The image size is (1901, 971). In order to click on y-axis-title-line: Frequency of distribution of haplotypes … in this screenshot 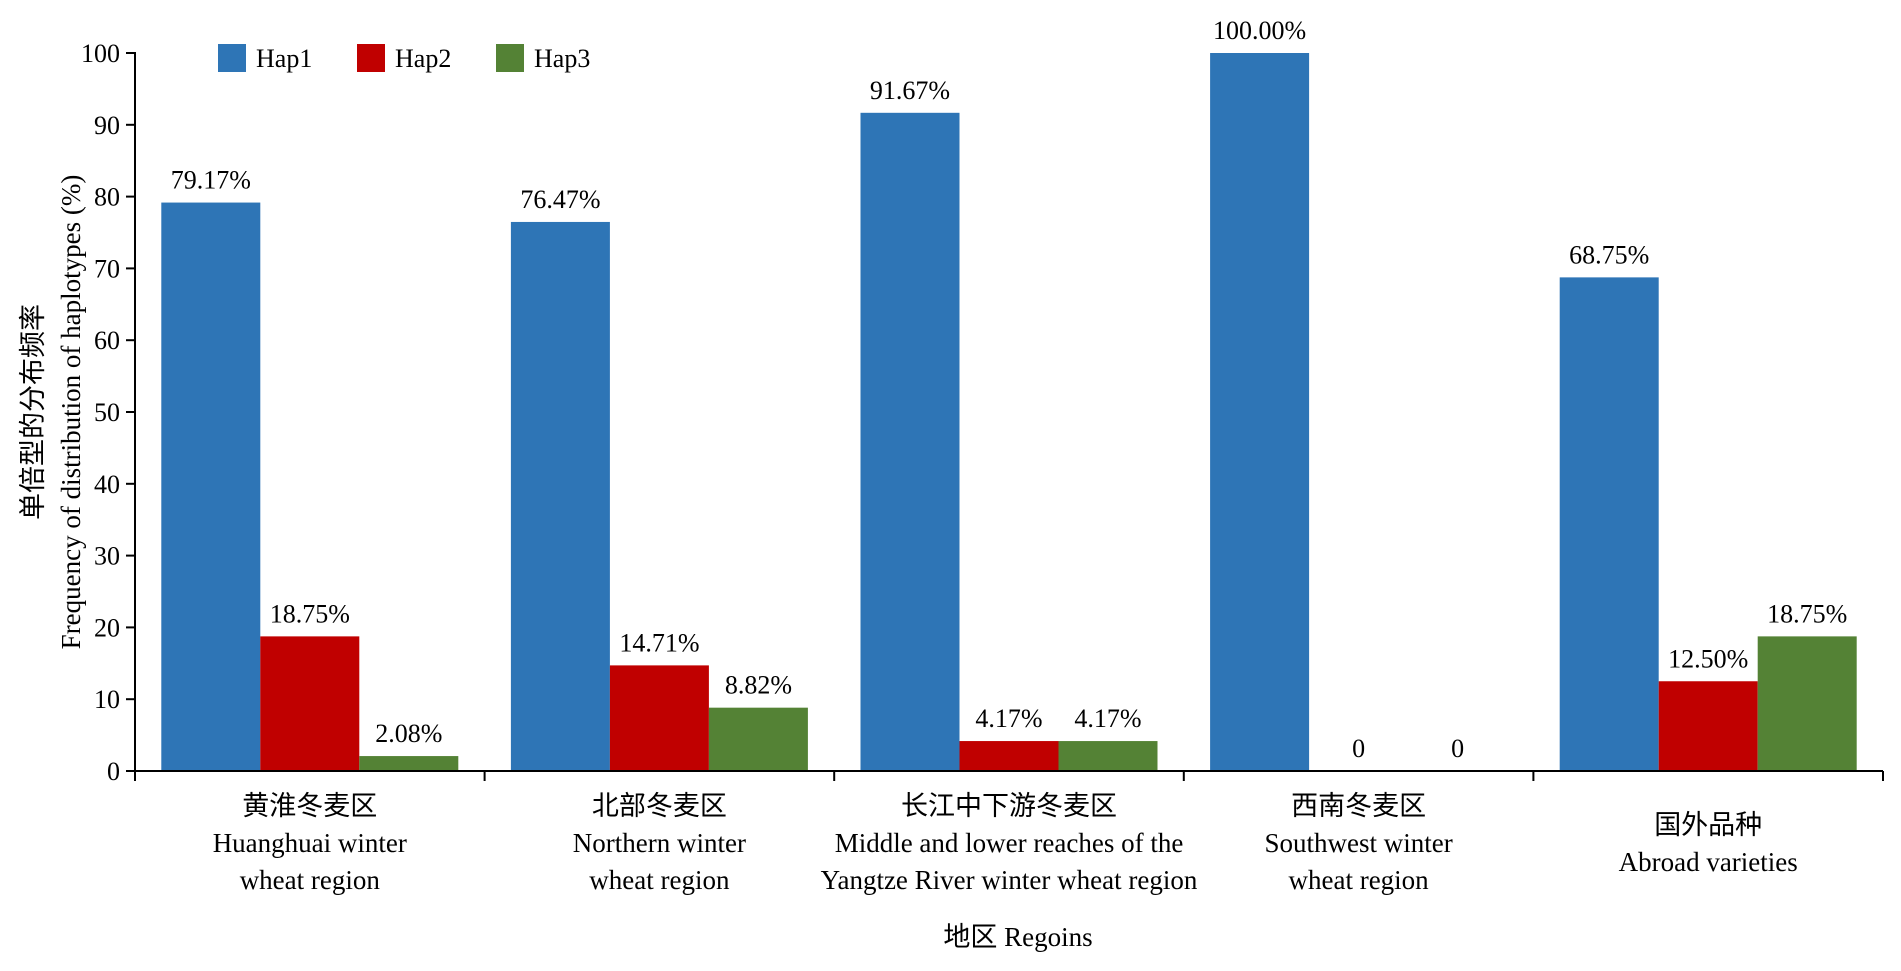, I will do `click(71, 412)`.